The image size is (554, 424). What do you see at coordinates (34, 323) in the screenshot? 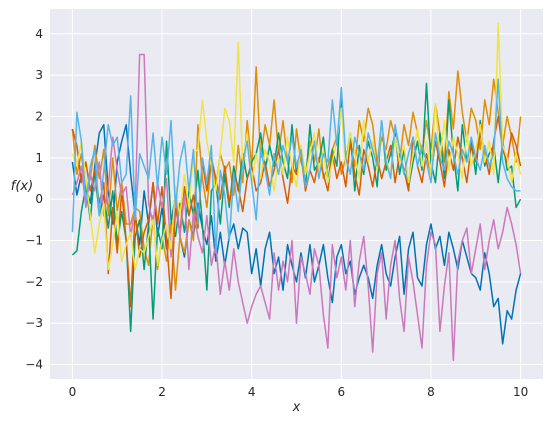
I see `y-tick-label: −3` at bounding box center [34, 323].